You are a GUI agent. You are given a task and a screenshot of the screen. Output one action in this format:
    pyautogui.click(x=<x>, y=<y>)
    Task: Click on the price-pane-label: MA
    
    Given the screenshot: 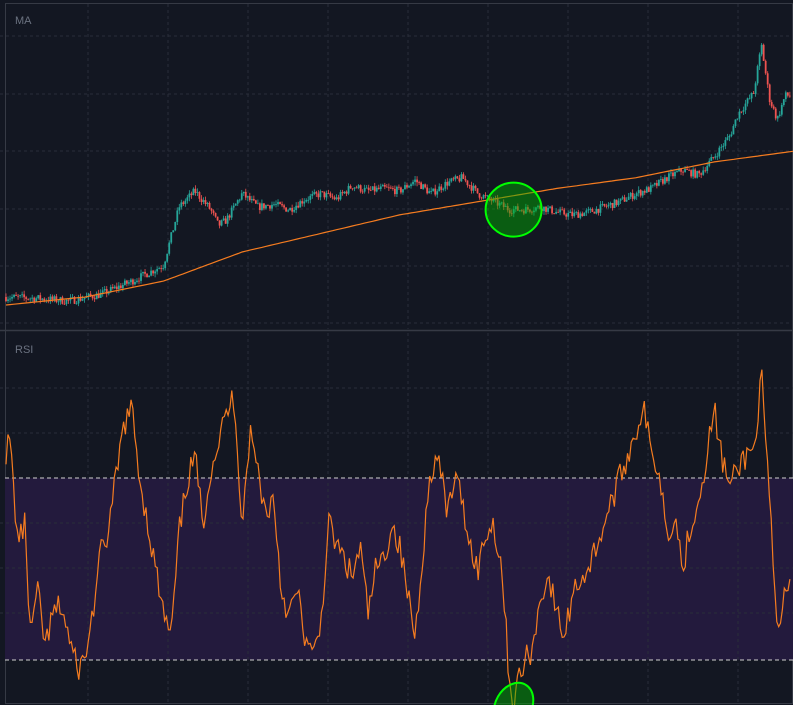 What is the action you would take?
    pyautogui.click(x=23, y=21)
    